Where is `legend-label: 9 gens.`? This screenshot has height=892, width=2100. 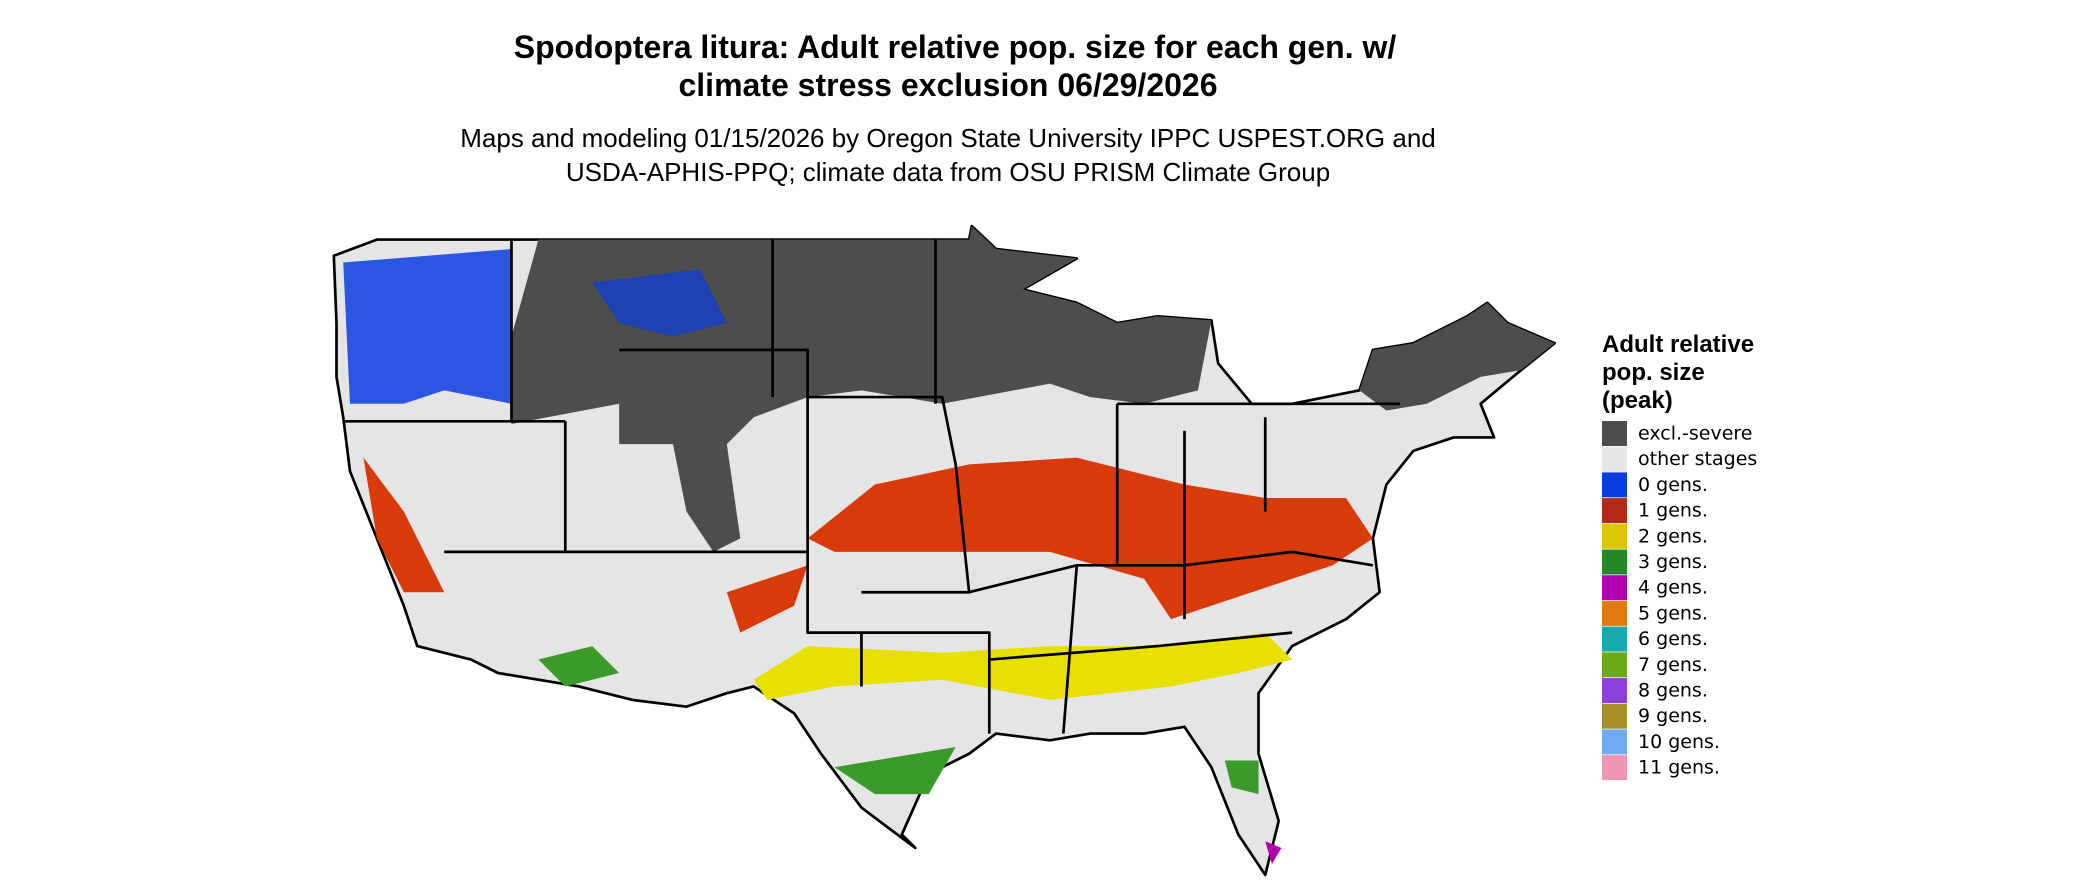 legend-label: 9 gens. is located at coordinates (1673, 716).